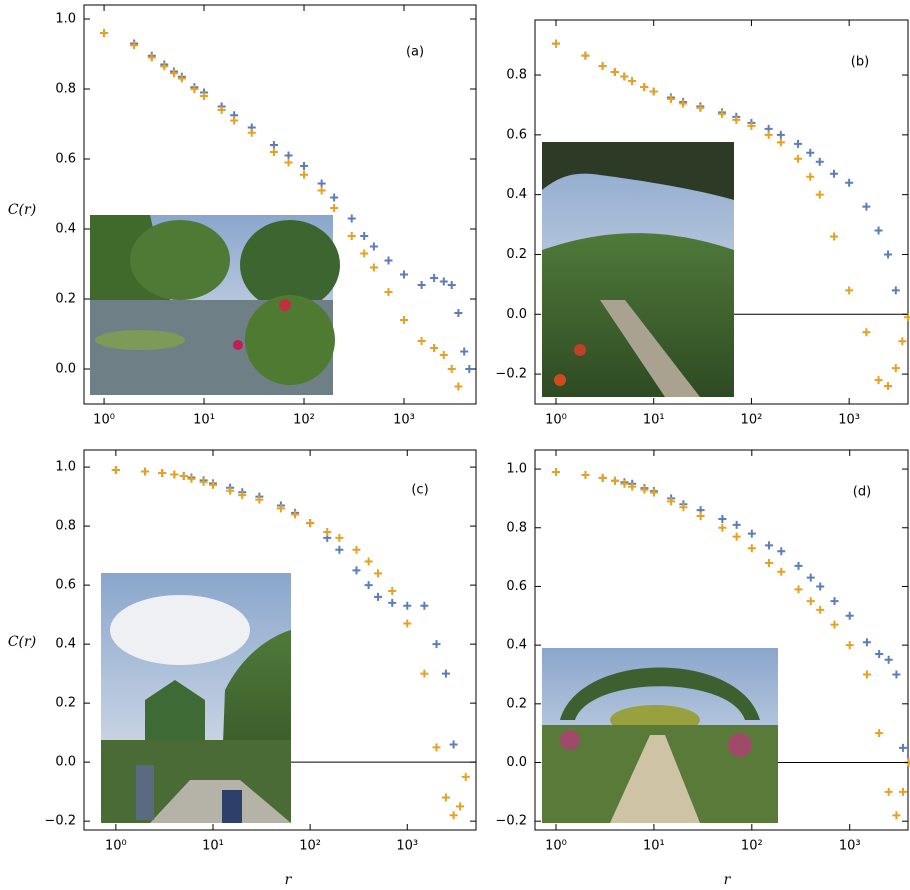 The image size is (910, 890). What do you see at coordinates (65, 467) in the screenshot?
I see `y-tick-label: 1.0` at bounding box center [65, 467].